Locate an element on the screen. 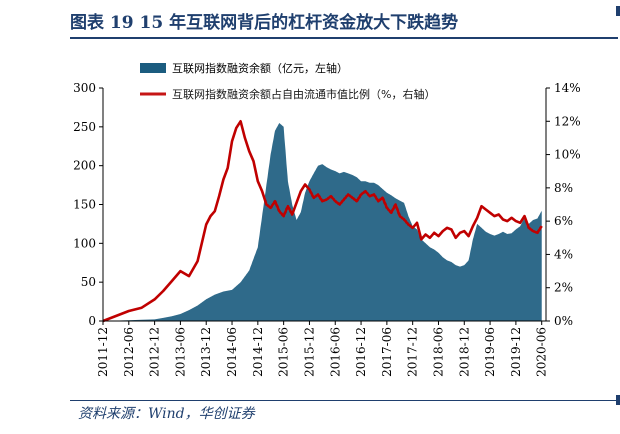 Image resolution: width=620 pixels, height=434 pixels. title-rule is located at coordinates (344, 38).